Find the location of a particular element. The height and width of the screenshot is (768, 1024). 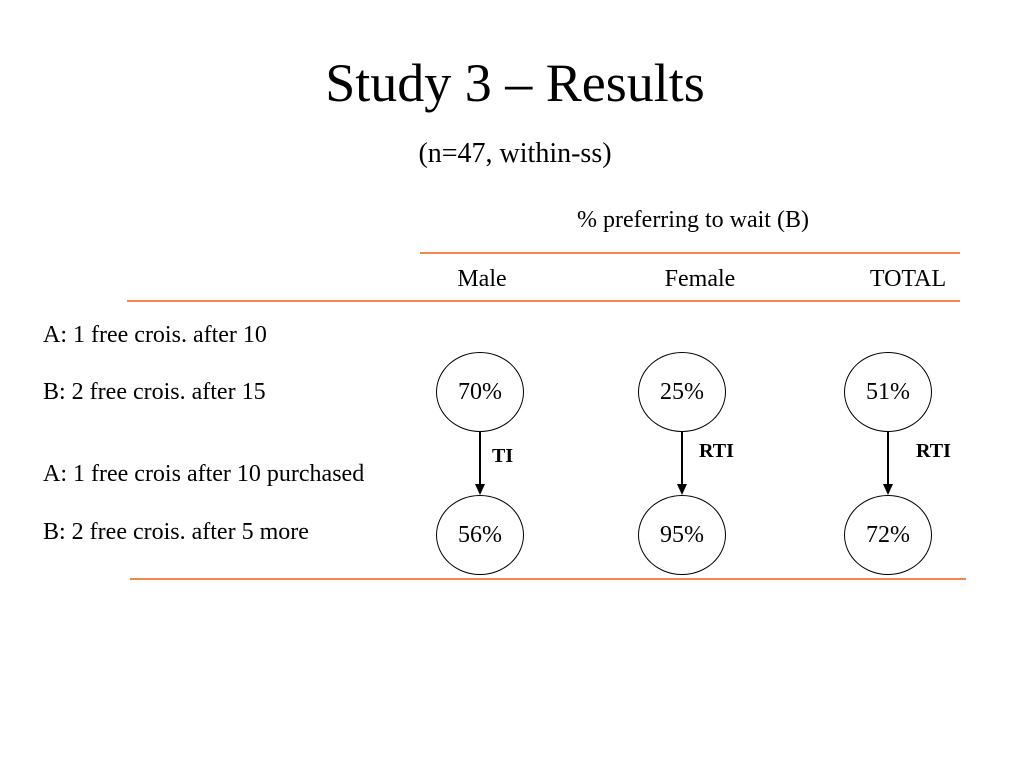

column-header-male: Male is located at coordinates (482, 279).